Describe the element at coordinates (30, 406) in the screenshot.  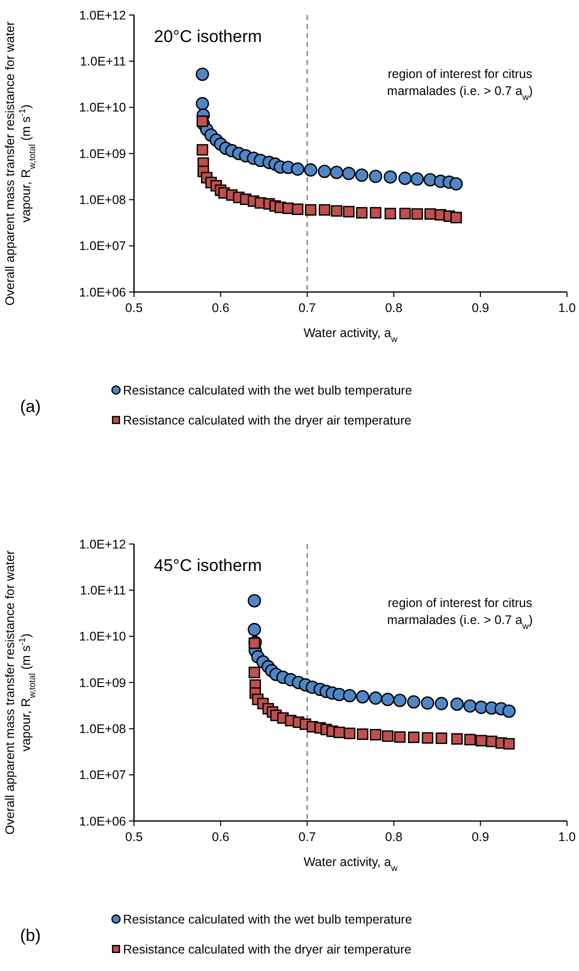
I see `text: (a)` at that location.